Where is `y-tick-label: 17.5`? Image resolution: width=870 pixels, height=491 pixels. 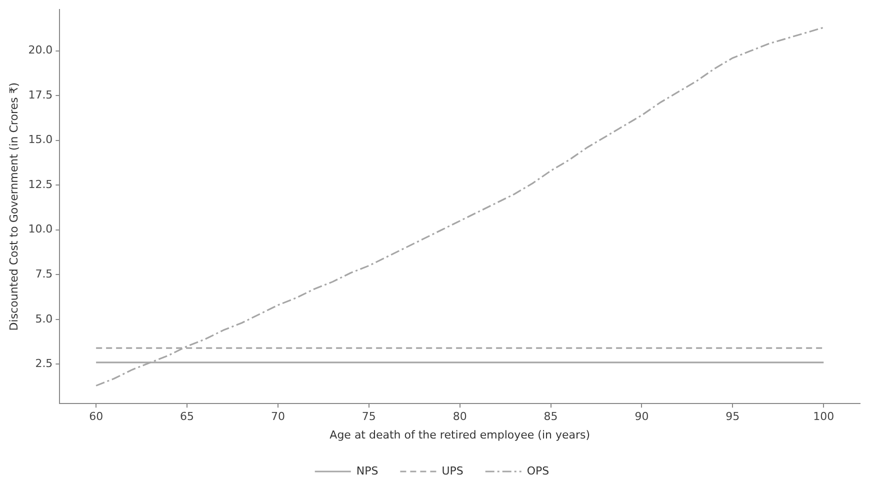 y-tick-label: 17.5 is located at coordinates (40, 95).